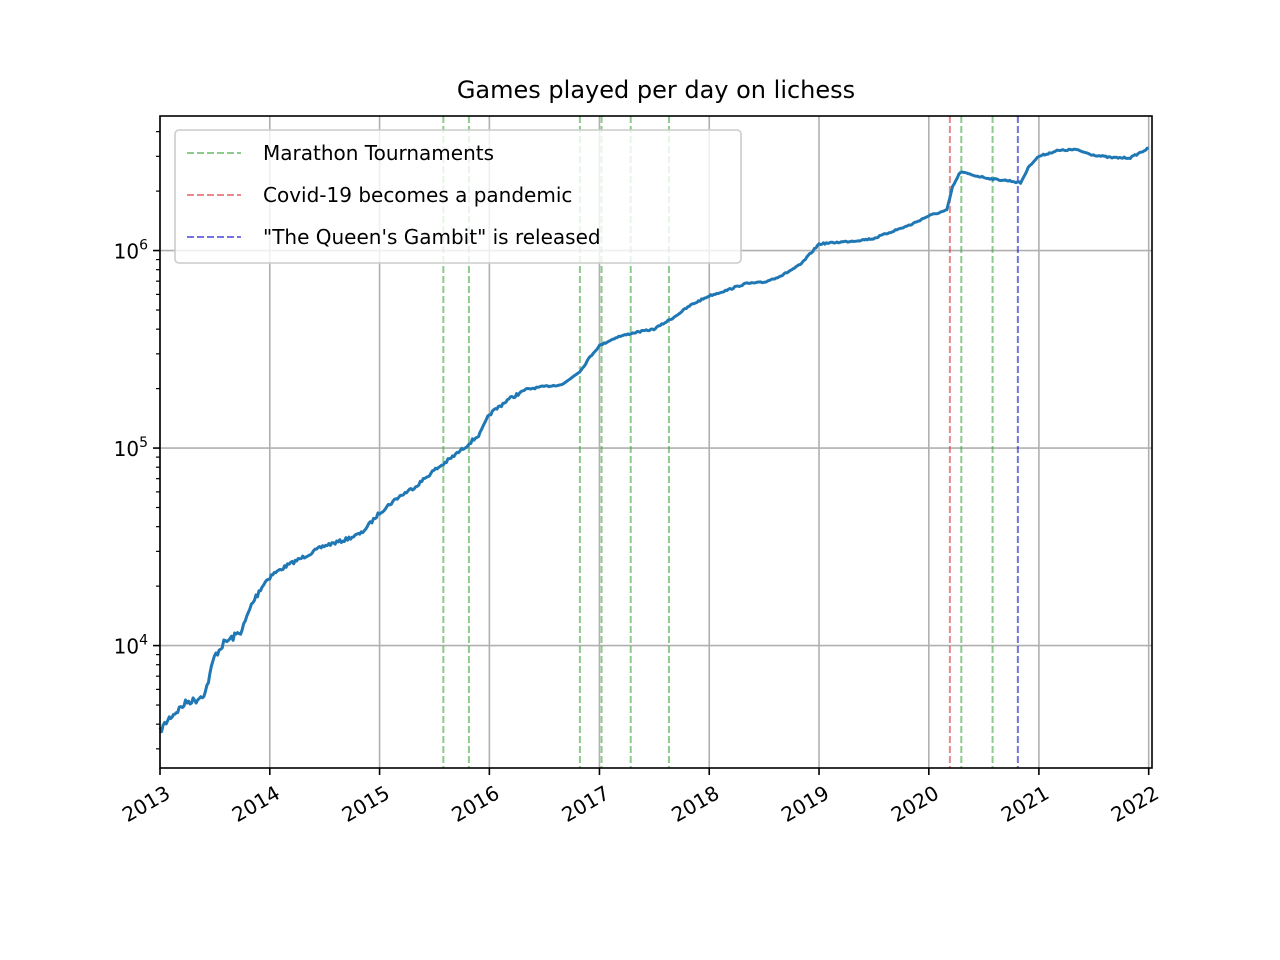 This screenshot has width=1280, height=960. What do you see at coordinates (131, 448) in the screenshot?
I see `y-tick-label: 10⁵` at bounding box center [131, 448].